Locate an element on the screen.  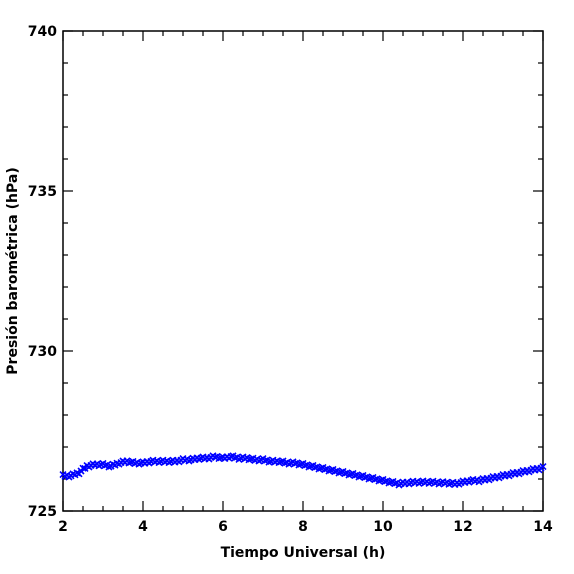
y-tick-label: 725 is located at coordinates (42, 512).